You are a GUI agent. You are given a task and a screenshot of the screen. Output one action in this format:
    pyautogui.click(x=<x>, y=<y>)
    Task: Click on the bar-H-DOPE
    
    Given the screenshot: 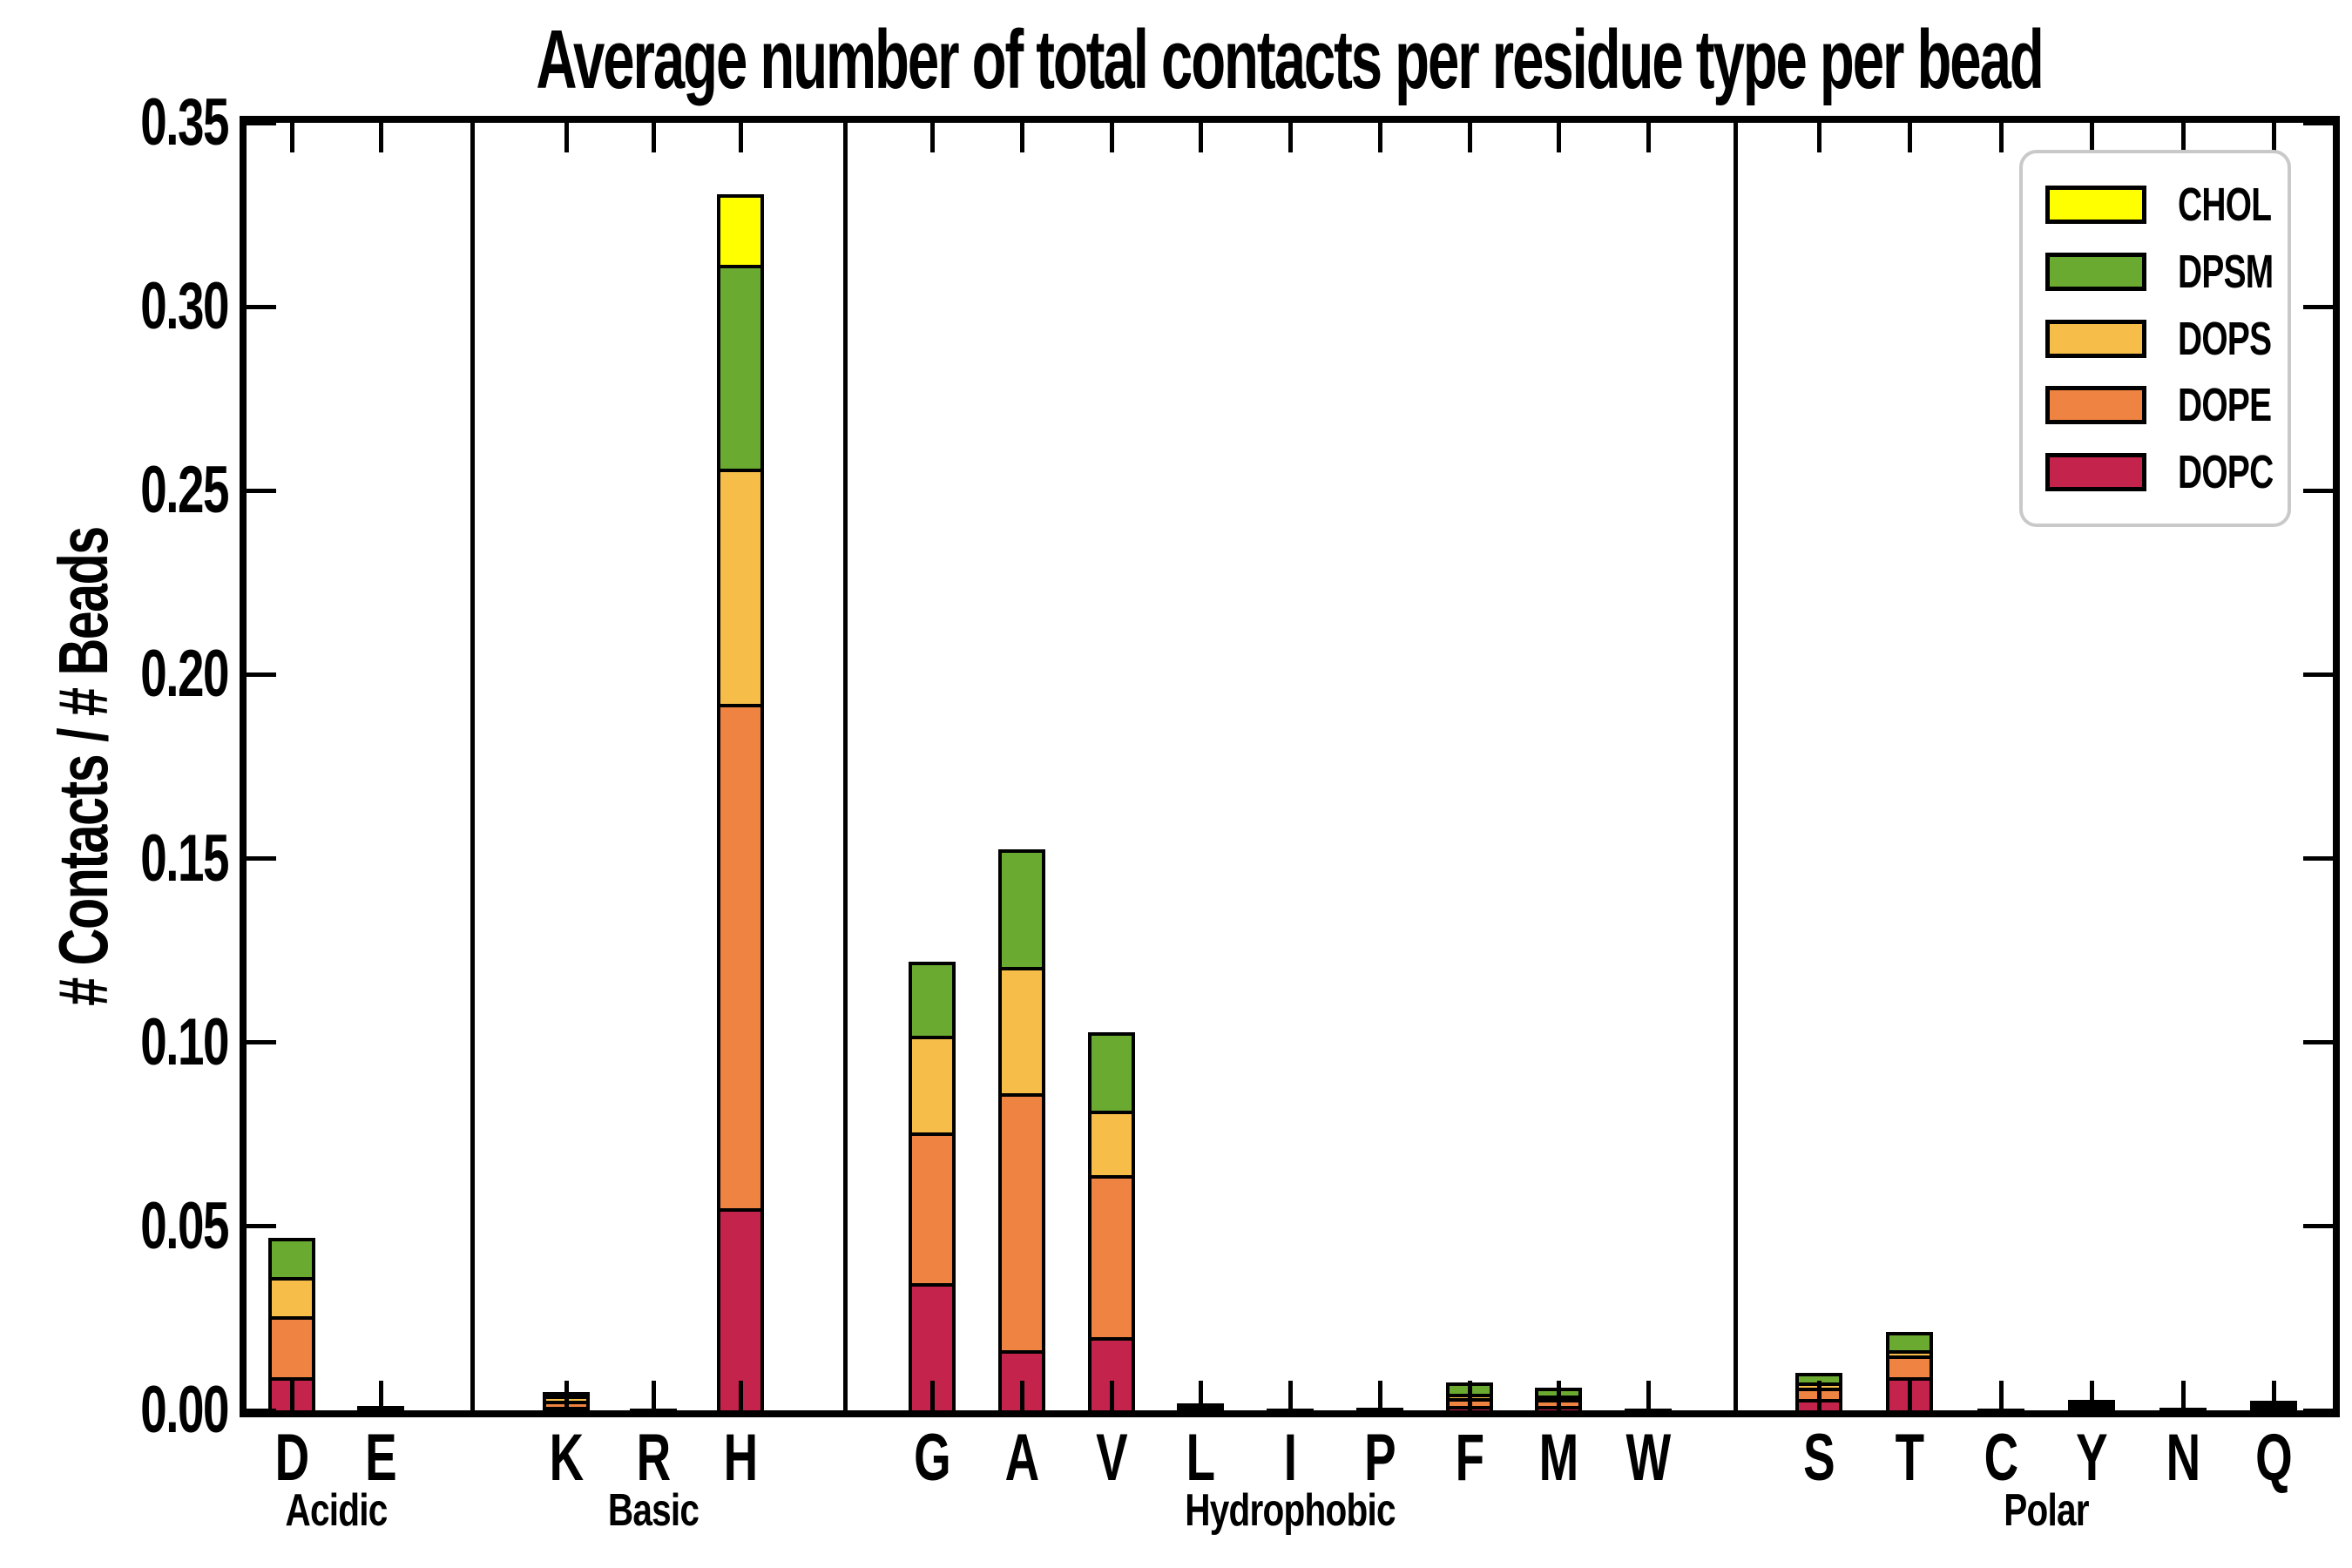 What is the action you would take?
    pyautogui.click(x=741, y=956)
    